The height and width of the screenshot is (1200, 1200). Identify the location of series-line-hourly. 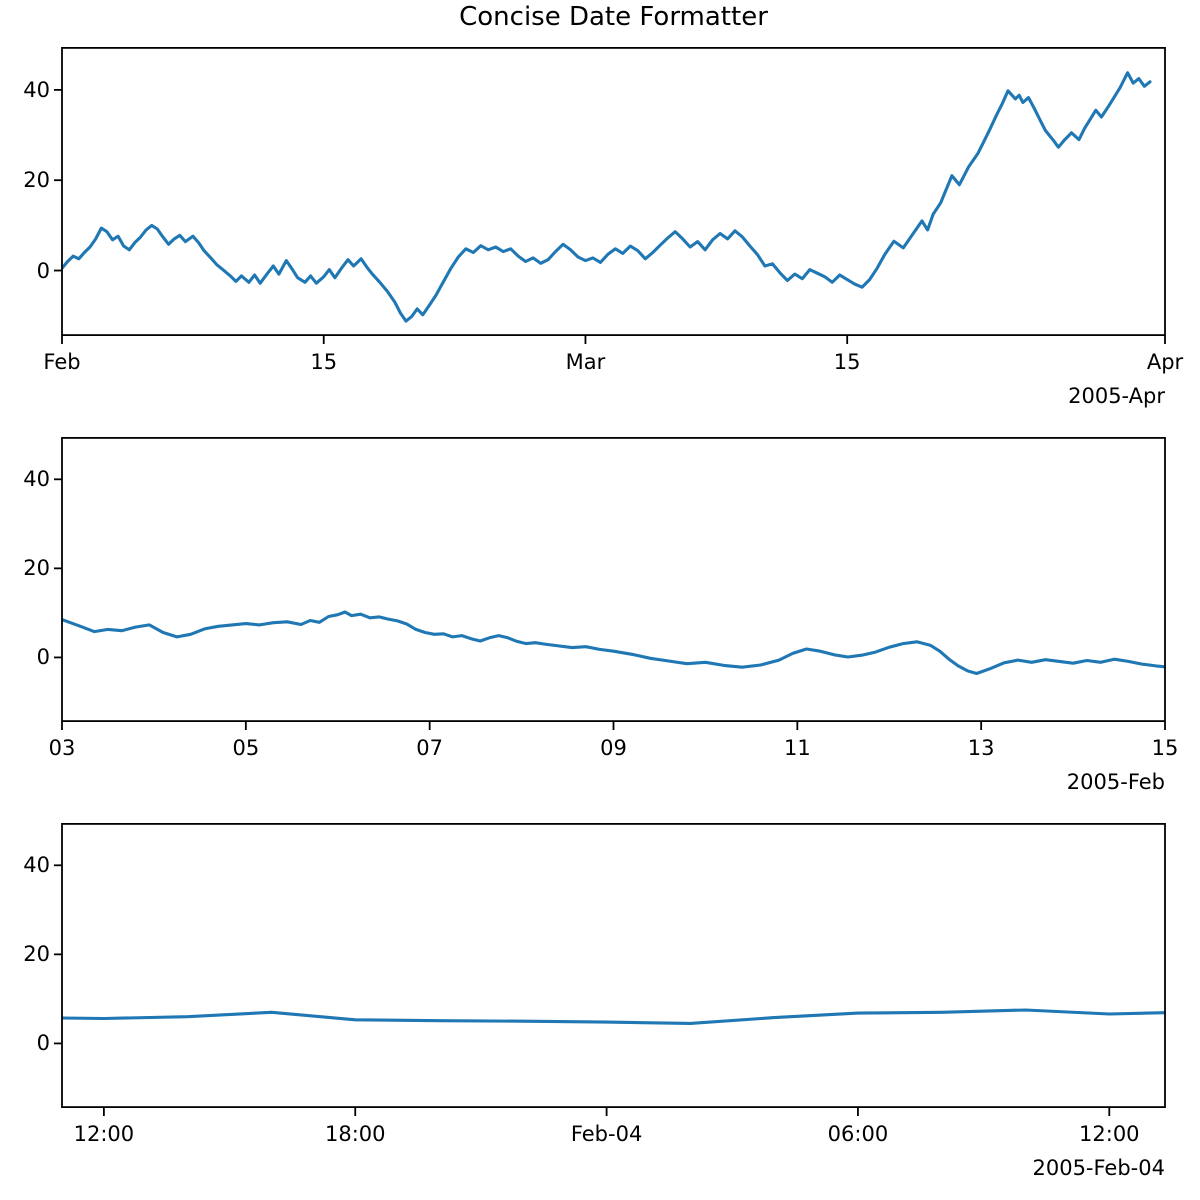
(613, 1016).